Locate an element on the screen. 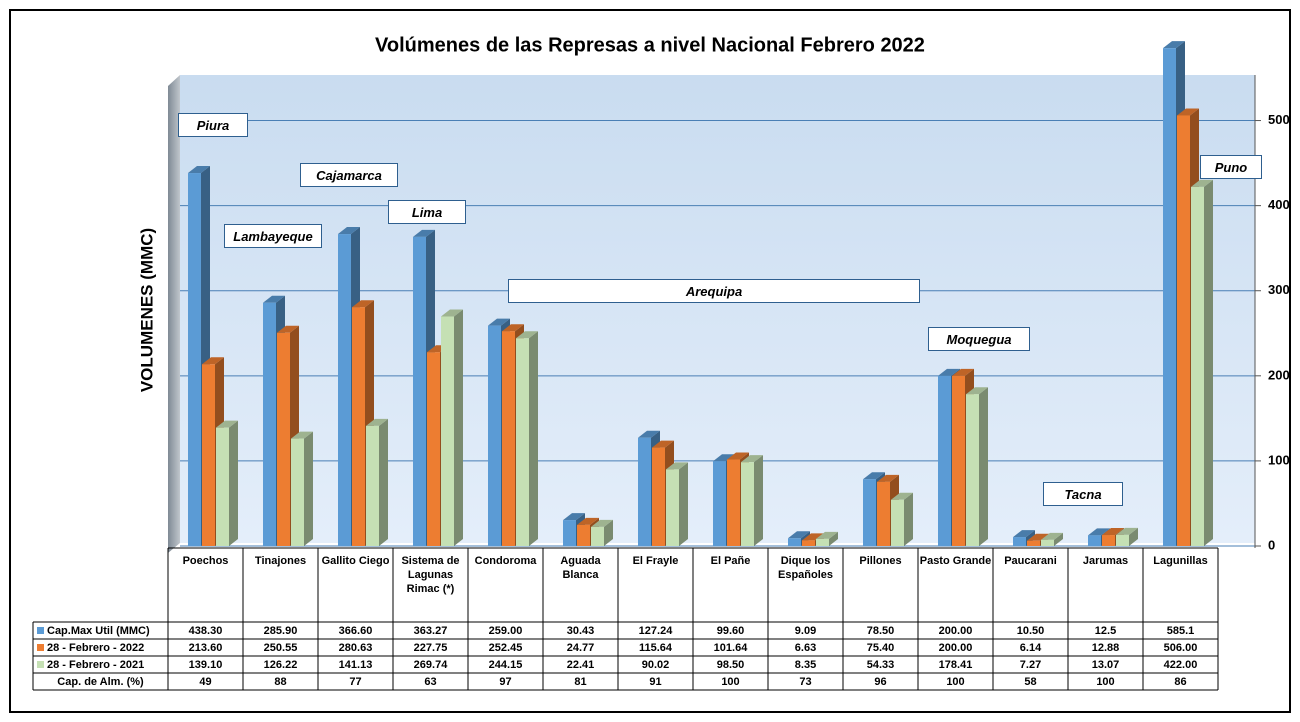  table-value: 115.64 is located at coordinates (655, 647).